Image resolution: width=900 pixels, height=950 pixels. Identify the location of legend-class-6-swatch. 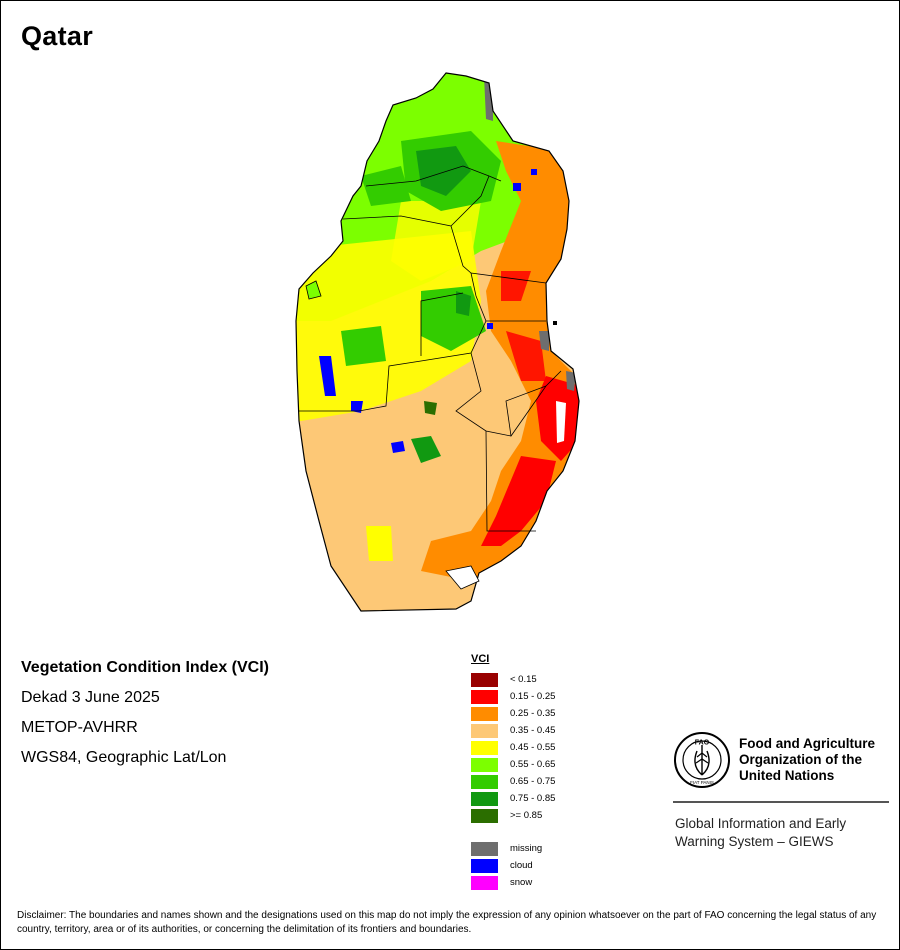
(484, 765).